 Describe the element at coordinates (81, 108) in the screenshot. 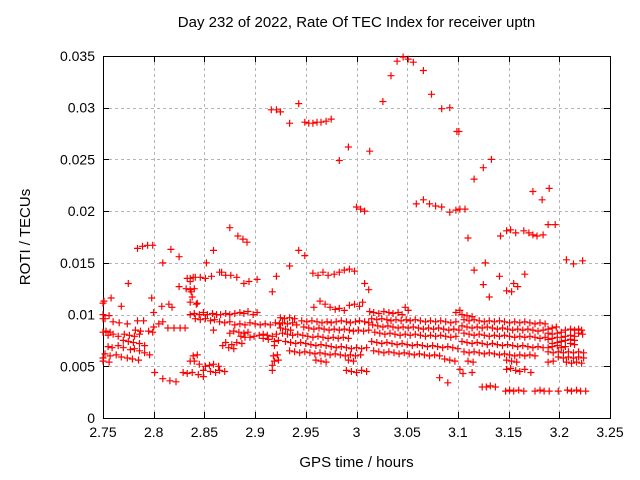

I see `y-tick-label: 0.03` at that location.